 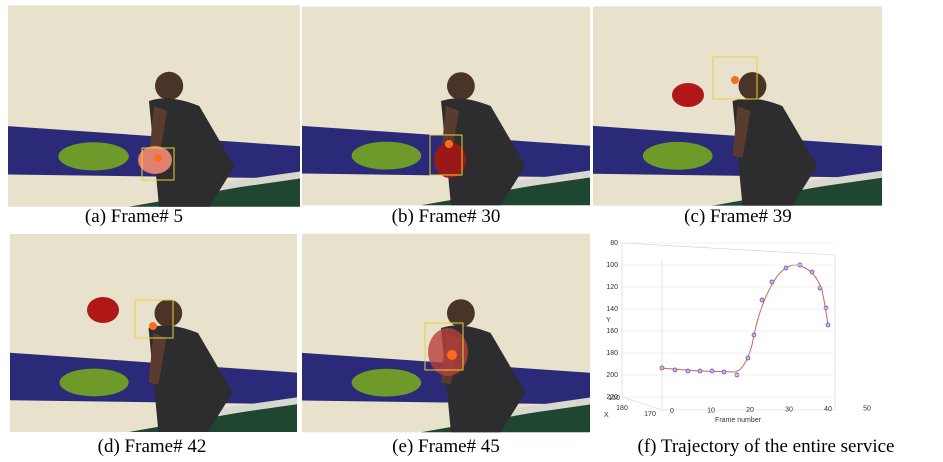 What do you see at coordinates (152, 446) in the screenshot?
I see `caption: (d) Frame# 42` at bounding box center [152, 446].